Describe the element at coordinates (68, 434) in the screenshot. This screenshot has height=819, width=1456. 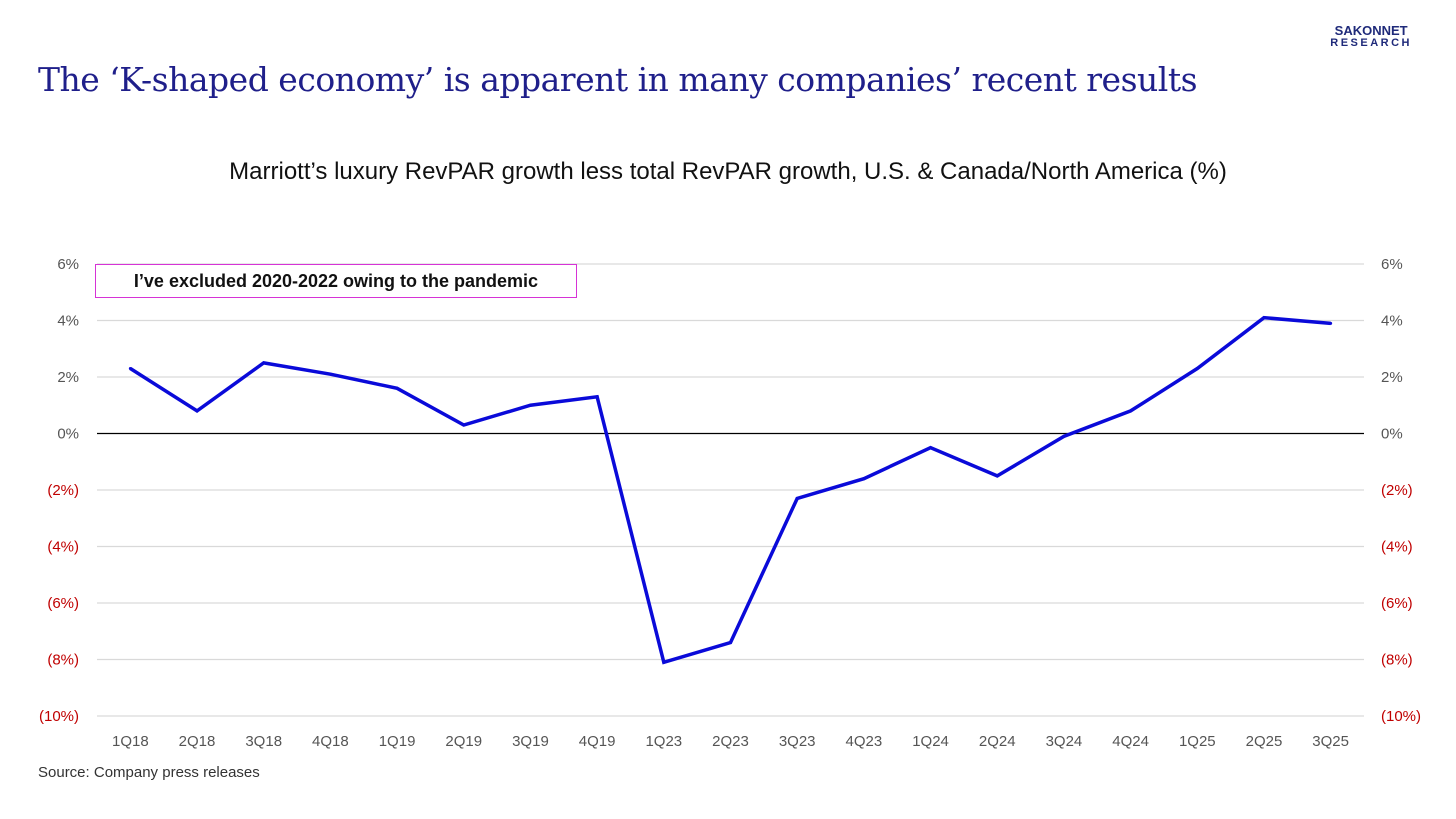
I see `y-tick-label-left: 0%` at that location.